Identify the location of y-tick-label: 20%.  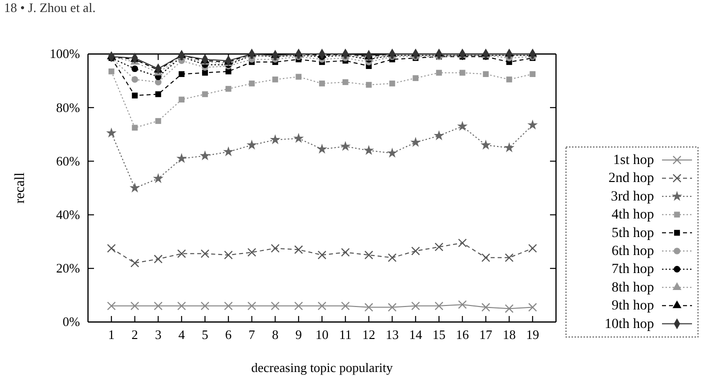
(68, 268).